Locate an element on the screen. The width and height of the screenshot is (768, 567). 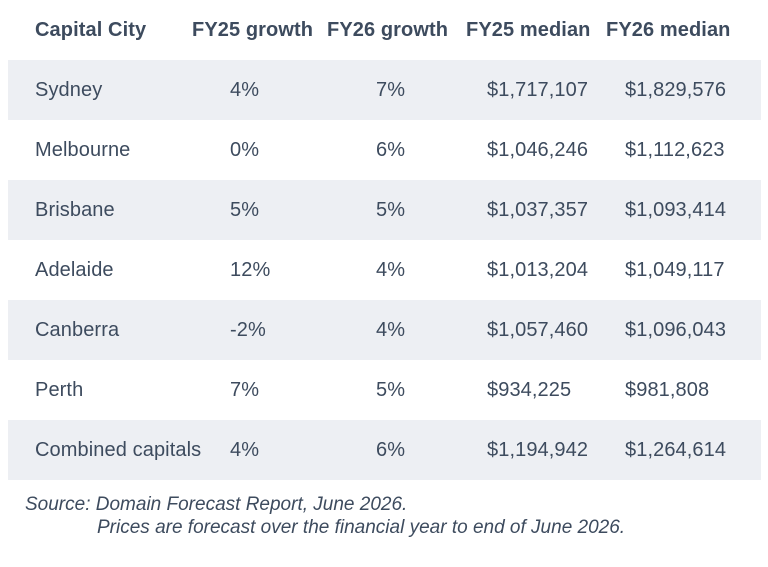
fy25-median-cell: $1,013,204 is located at coordinates (538, 269).